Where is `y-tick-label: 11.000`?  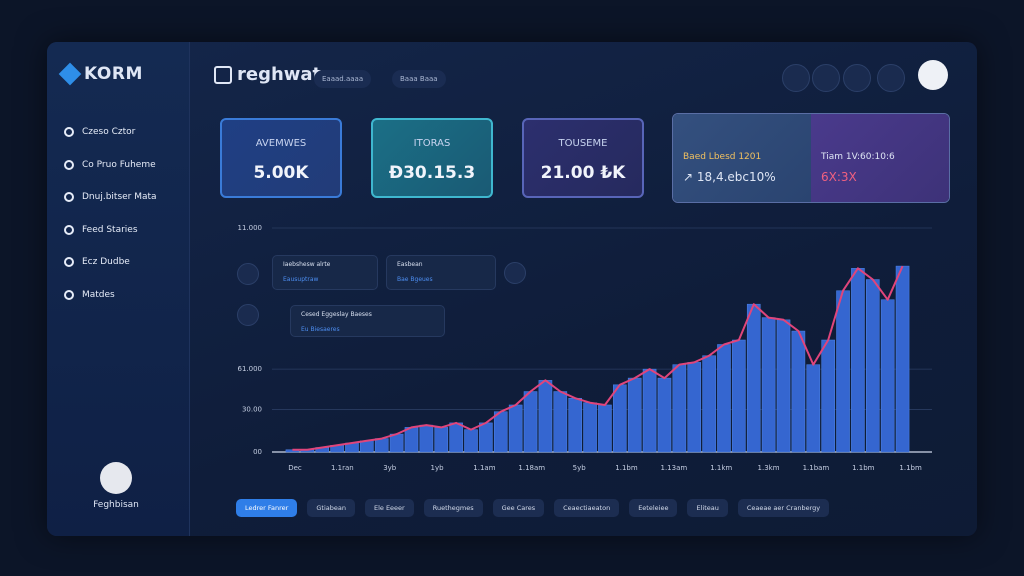
y-tick-label: 11.000 is located at coordinates (250, 228).